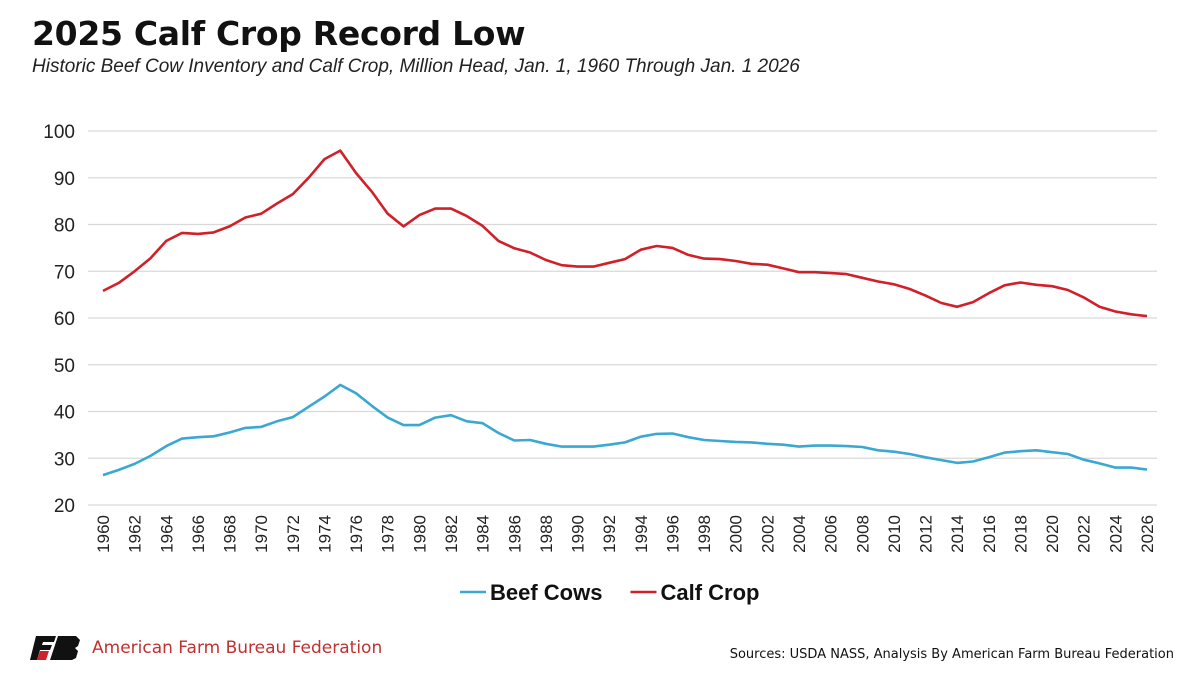 Image resolution: width=1200 pixels, height=676 pixels. Describe the element at coordinates (831, 534) in the screenshot. I see `x-tick-label: 2006` at that location.